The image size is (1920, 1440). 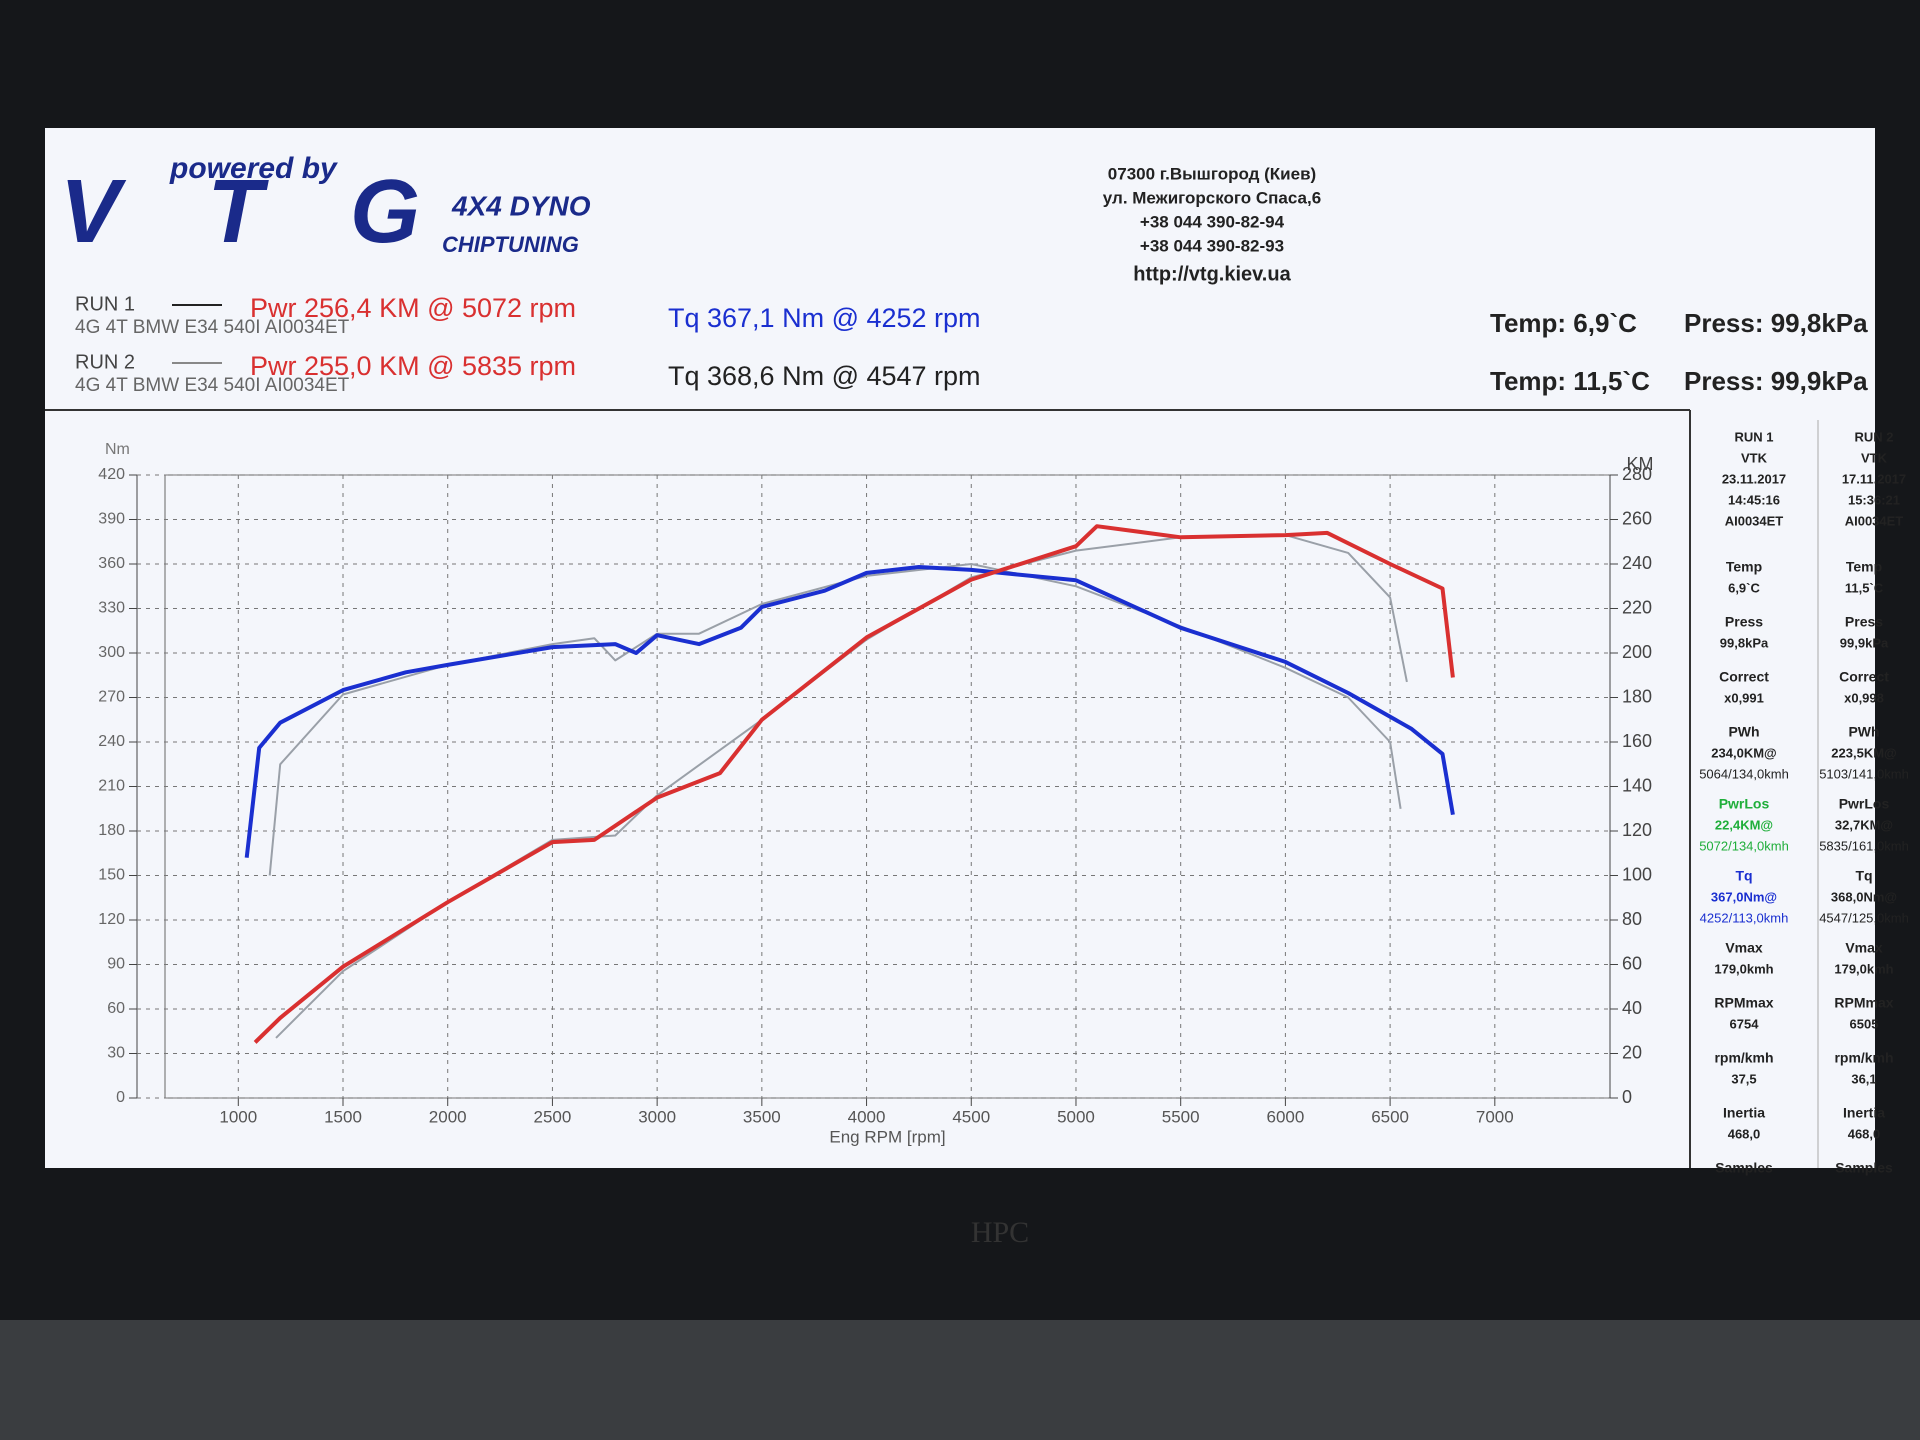 I want to click on x-tick-label: 6500, so click(x=1390, y=1116).